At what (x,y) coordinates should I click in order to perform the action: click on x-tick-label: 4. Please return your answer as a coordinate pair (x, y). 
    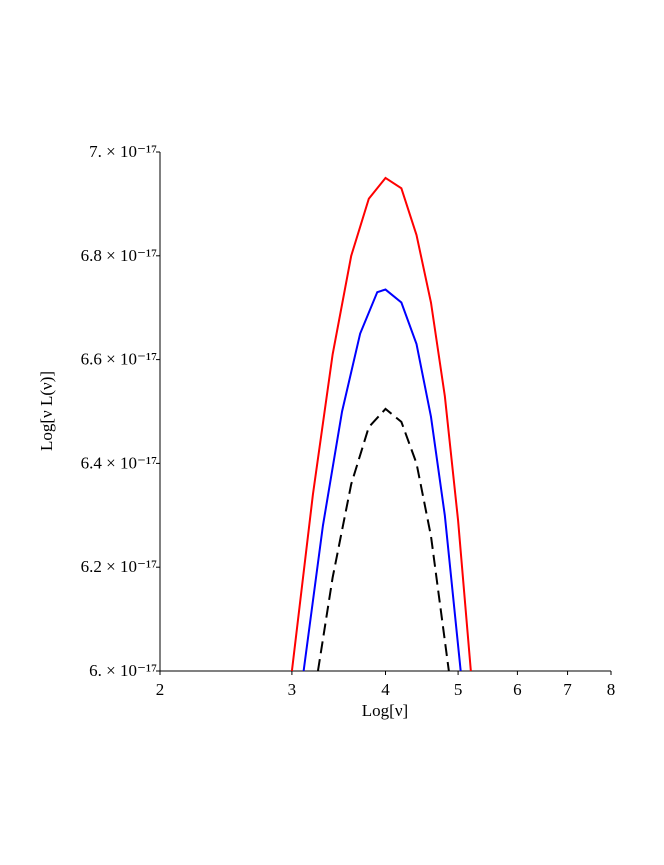
    Looking at the image, I should click on (385, 689).